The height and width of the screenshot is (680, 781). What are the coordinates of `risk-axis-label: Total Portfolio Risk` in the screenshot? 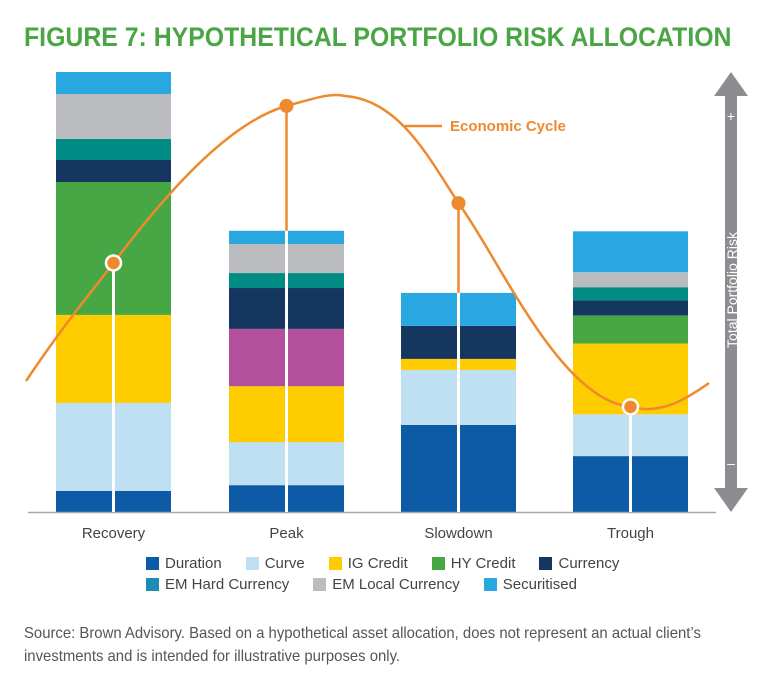 It's located at (732, 289).